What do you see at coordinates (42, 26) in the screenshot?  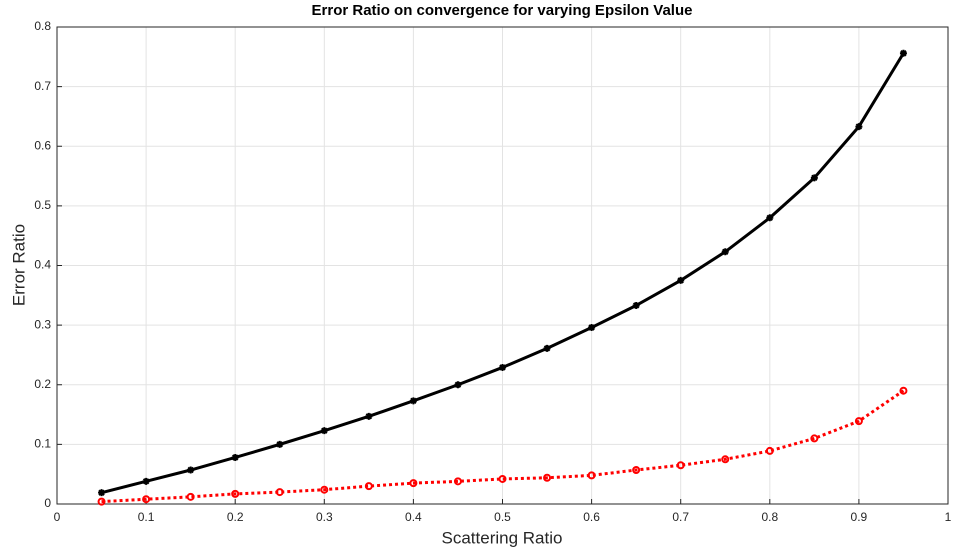 I see `y-tick-label: 0.8` at bounding box center [42, 26].